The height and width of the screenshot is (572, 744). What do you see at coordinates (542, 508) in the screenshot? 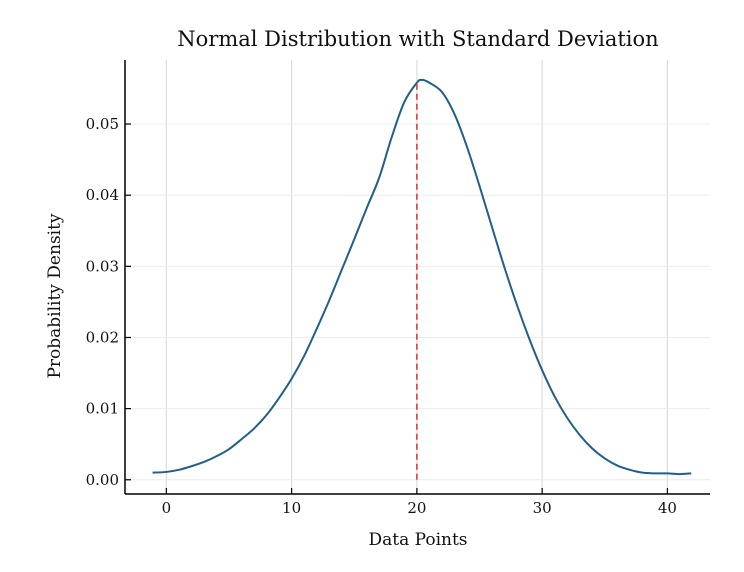
I see `x-tick-label: 30` at bounding box center [542, 508].